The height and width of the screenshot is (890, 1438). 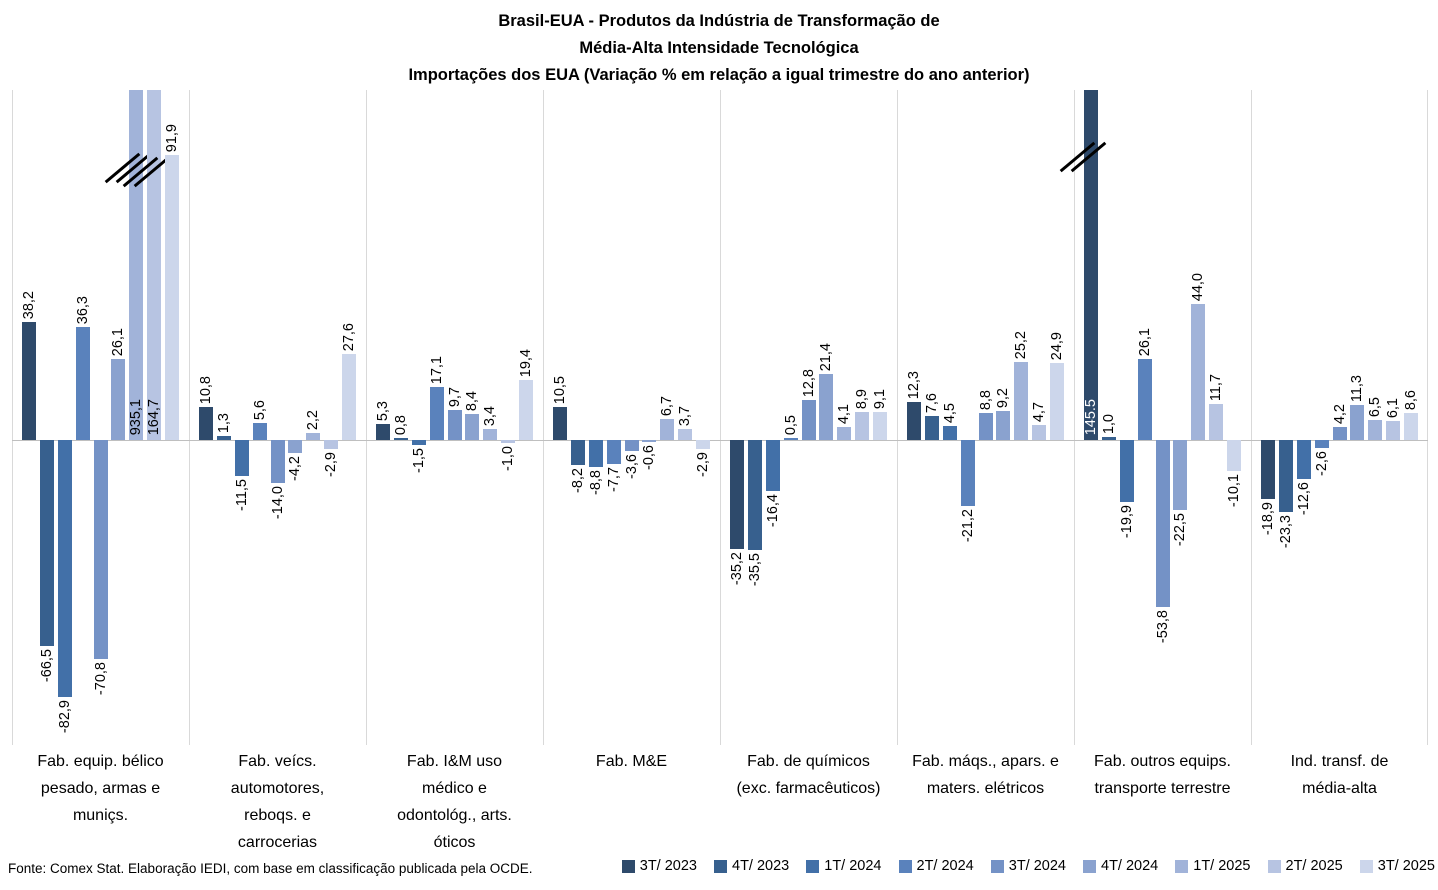 I want to click on bar-value-label: 19,4, so click(x=526, y=362).